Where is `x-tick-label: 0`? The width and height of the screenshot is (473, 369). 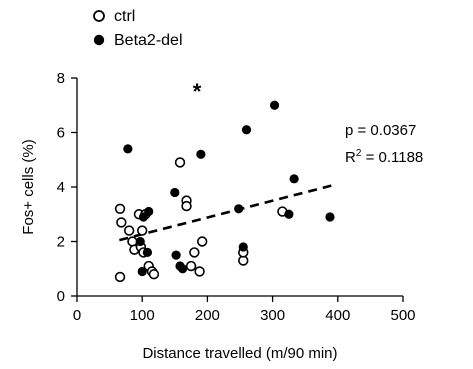
x-tick-label: 0 is located at coordinates (77, 315).